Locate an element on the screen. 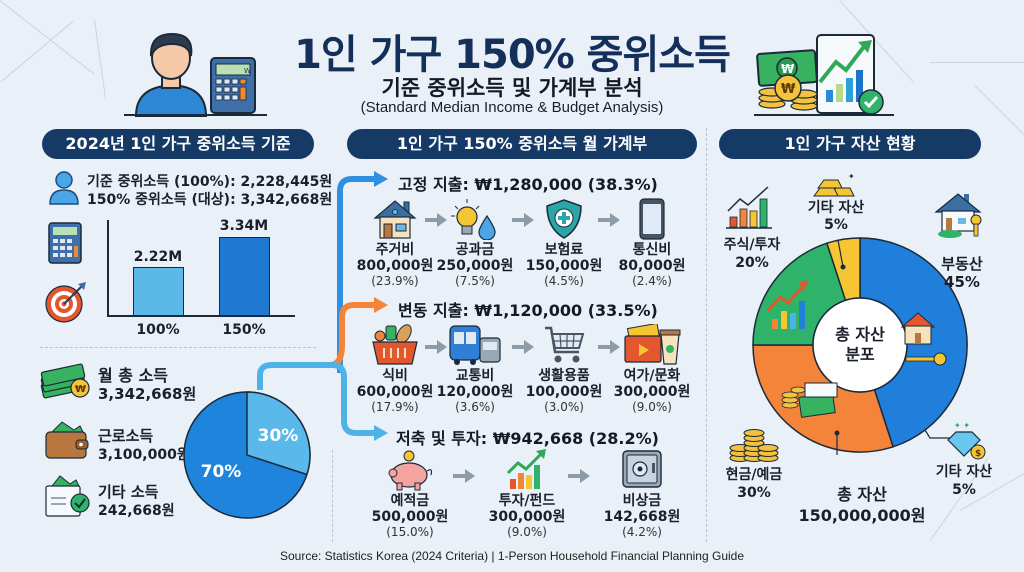 This screenshot has height=572, width=1024. standard-median-income: 기준 중위소득 (100%): 2,228,445원 is located at coordinates (210, 182).